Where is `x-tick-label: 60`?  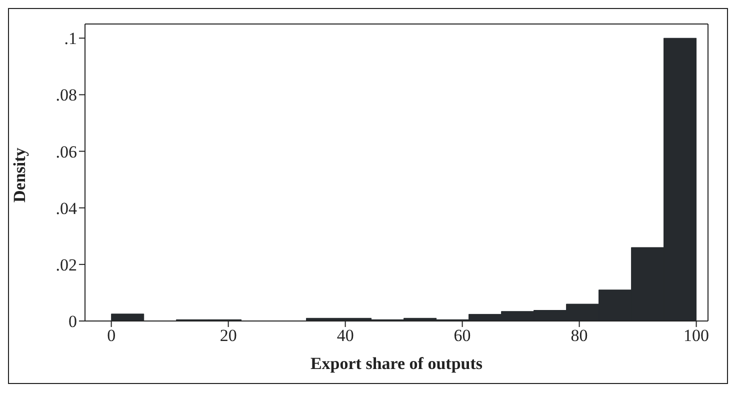 x-tick-label: 60 is located at coordinates (462, 336).